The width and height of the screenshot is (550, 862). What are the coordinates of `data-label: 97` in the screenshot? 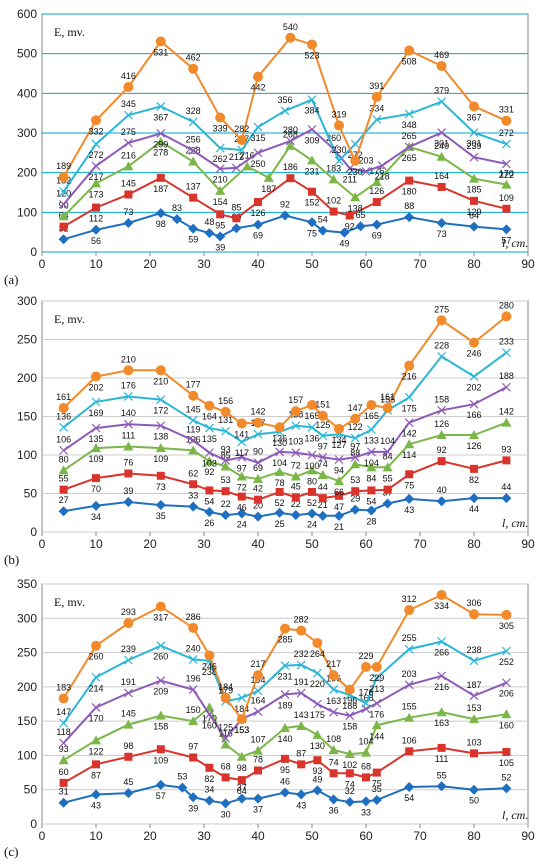 It's located at (193, 746).